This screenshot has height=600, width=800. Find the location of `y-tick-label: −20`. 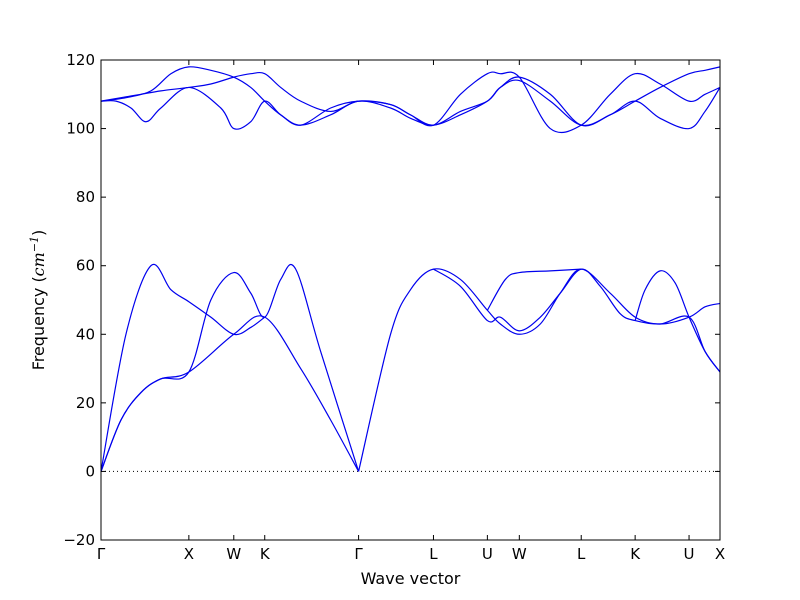

y-tick-label: −20 is located at coordinates (79, 540).